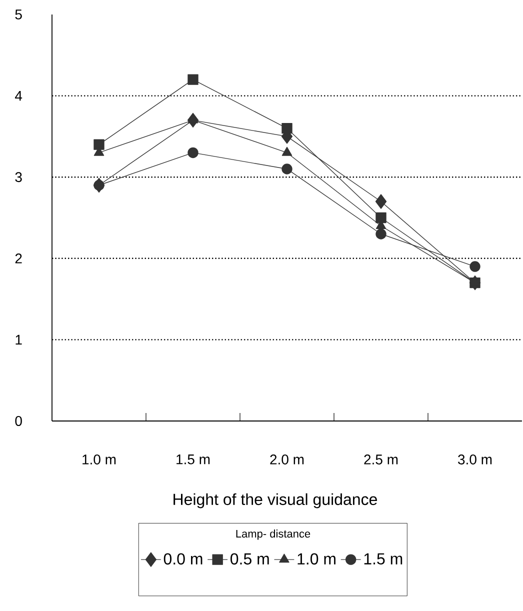 This screenshot has height=611, width=523. Describe the element at coordinates (193, 459) in the screenshot. I see `x-tick-label: 1.5 m` at that location.